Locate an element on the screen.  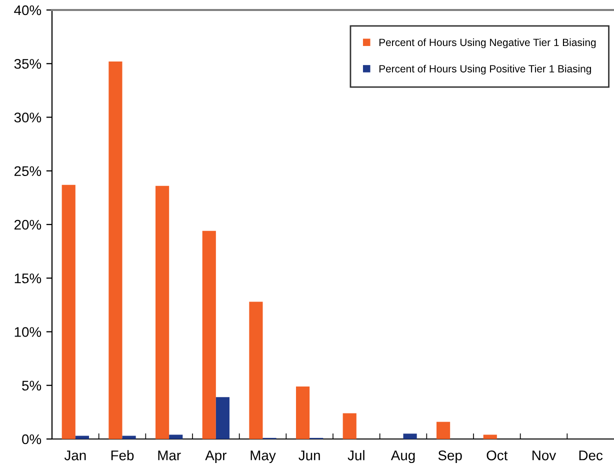
x-tick-label: Jun is located at coordinates (309, 455).